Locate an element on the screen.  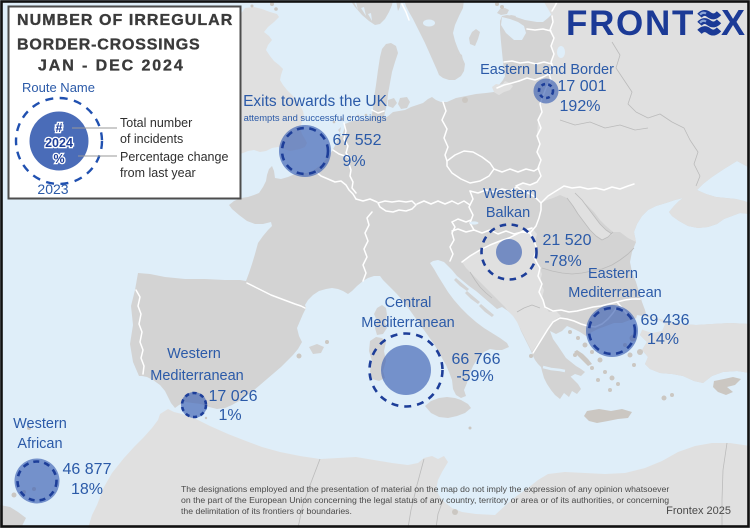
svg-text: Central is located at coordinates (408, 303).